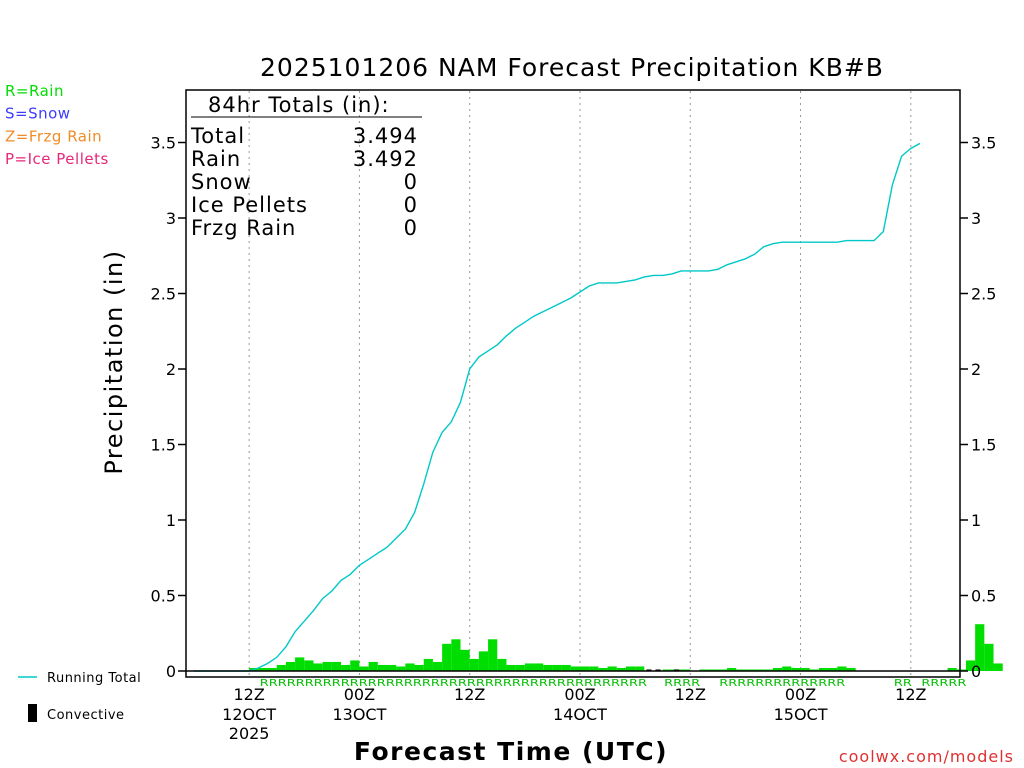 The height and width of the screenshot is (768, 1024). What do you see at coordinates (171, 218) in the screenshot?
I see `y-tick-label-left: 3` at bounding box center [171, 218].